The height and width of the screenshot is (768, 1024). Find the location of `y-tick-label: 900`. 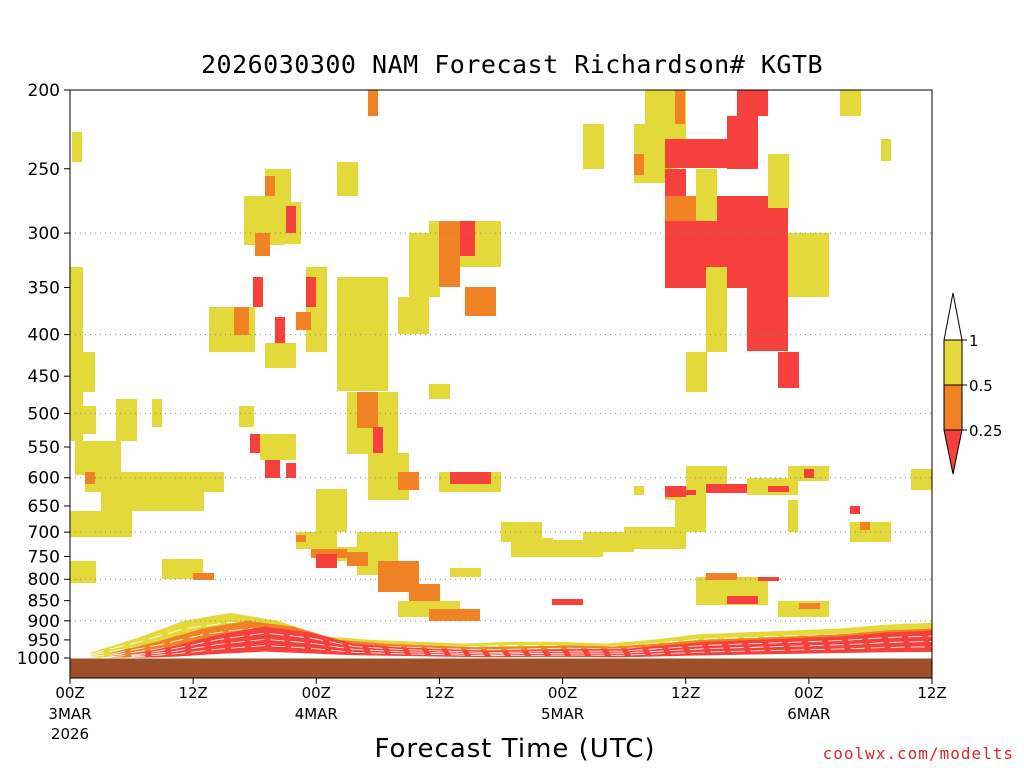

y-tick-label: 900 is located at coordinates (44, 622).